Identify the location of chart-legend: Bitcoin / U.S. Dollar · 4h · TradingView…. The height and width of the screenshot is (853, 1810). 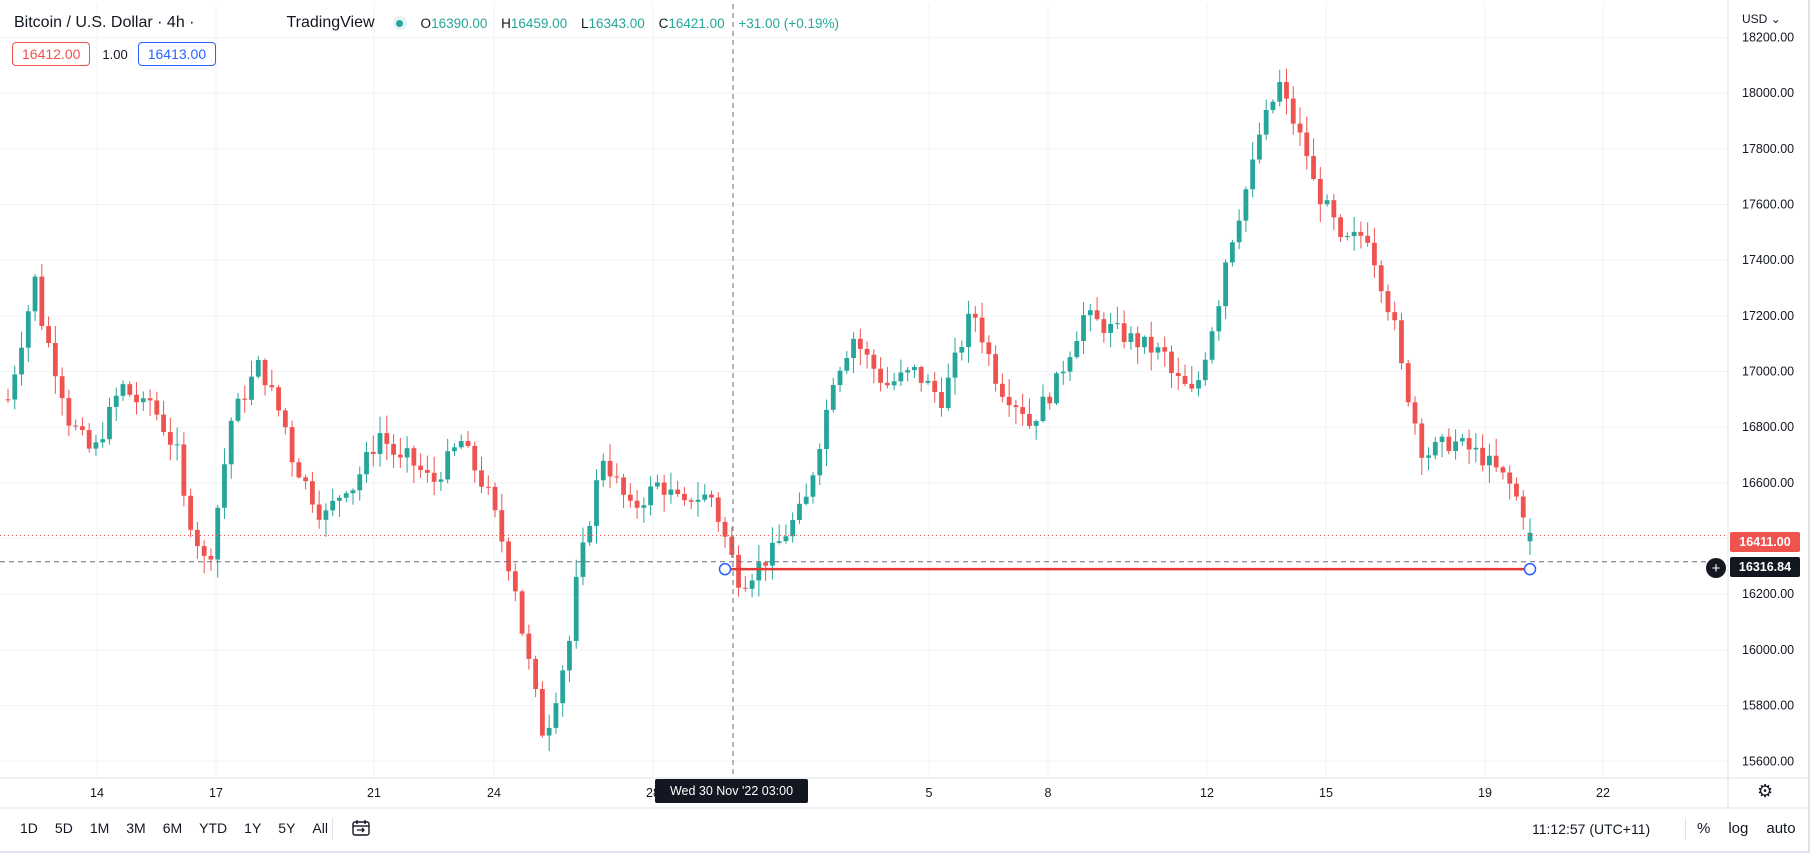
(426, 23).